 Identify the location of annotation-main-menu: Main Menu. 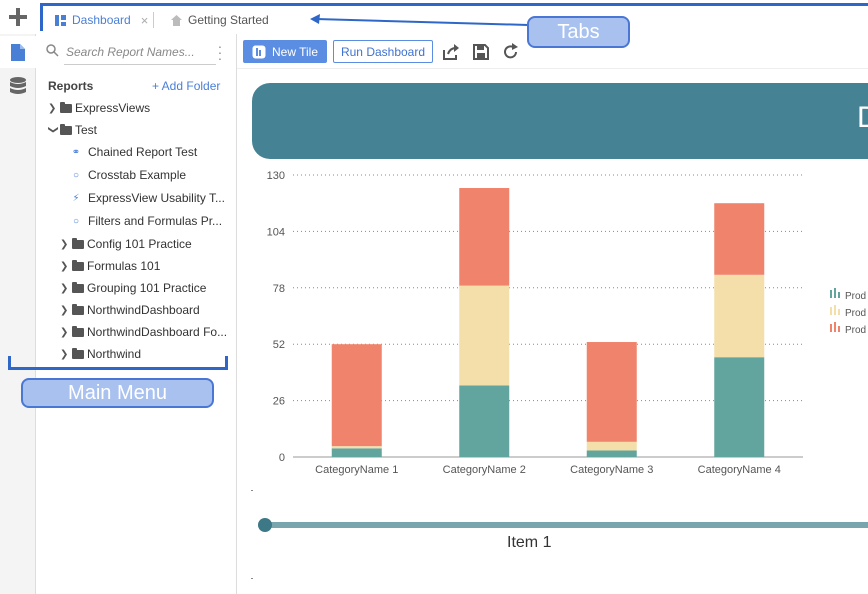
(117, 393).